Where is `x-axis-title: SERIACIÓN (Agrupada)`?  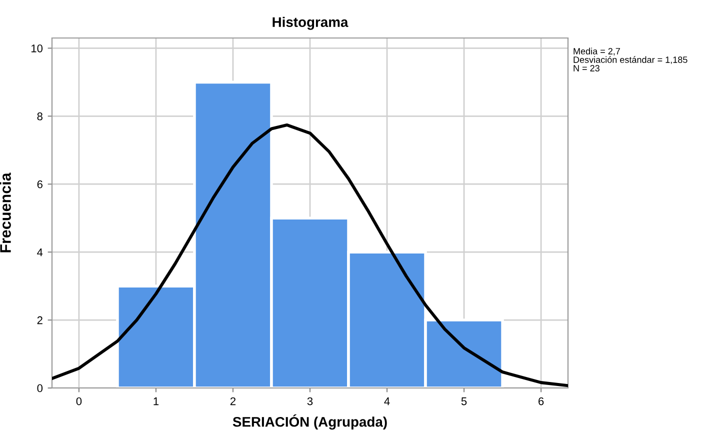
x-axis-title: SERIACIÓN (Agrupada) is located at coordinates (309, 422).